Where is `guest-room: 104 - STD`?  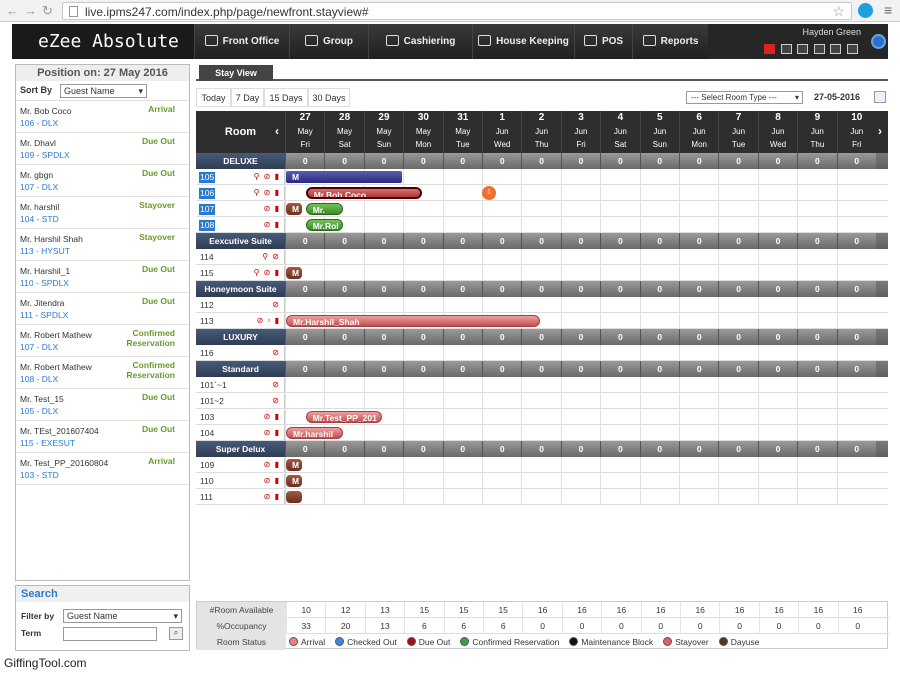 guest-room: 104 - STD is located at coordinates (39, 219).